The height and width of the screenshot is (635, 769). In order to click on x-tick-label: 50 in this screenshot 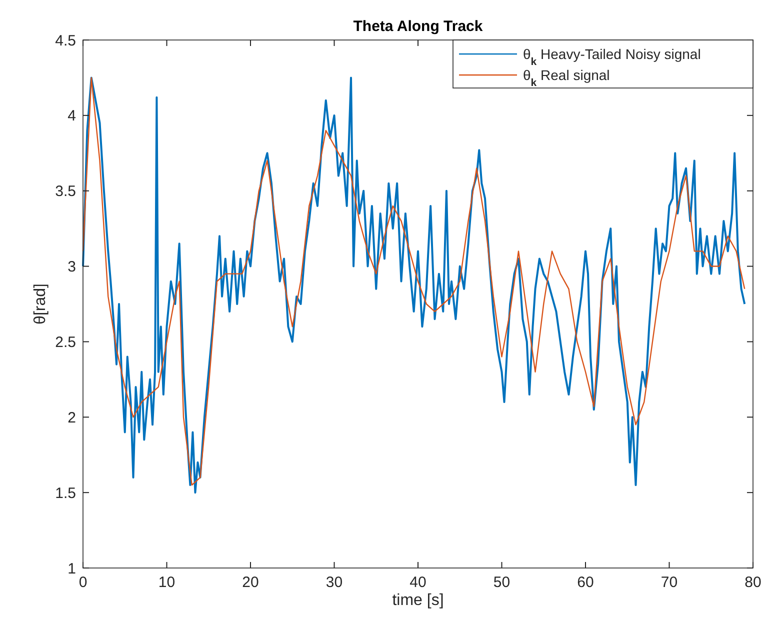, I will do `click(501, 582)`.